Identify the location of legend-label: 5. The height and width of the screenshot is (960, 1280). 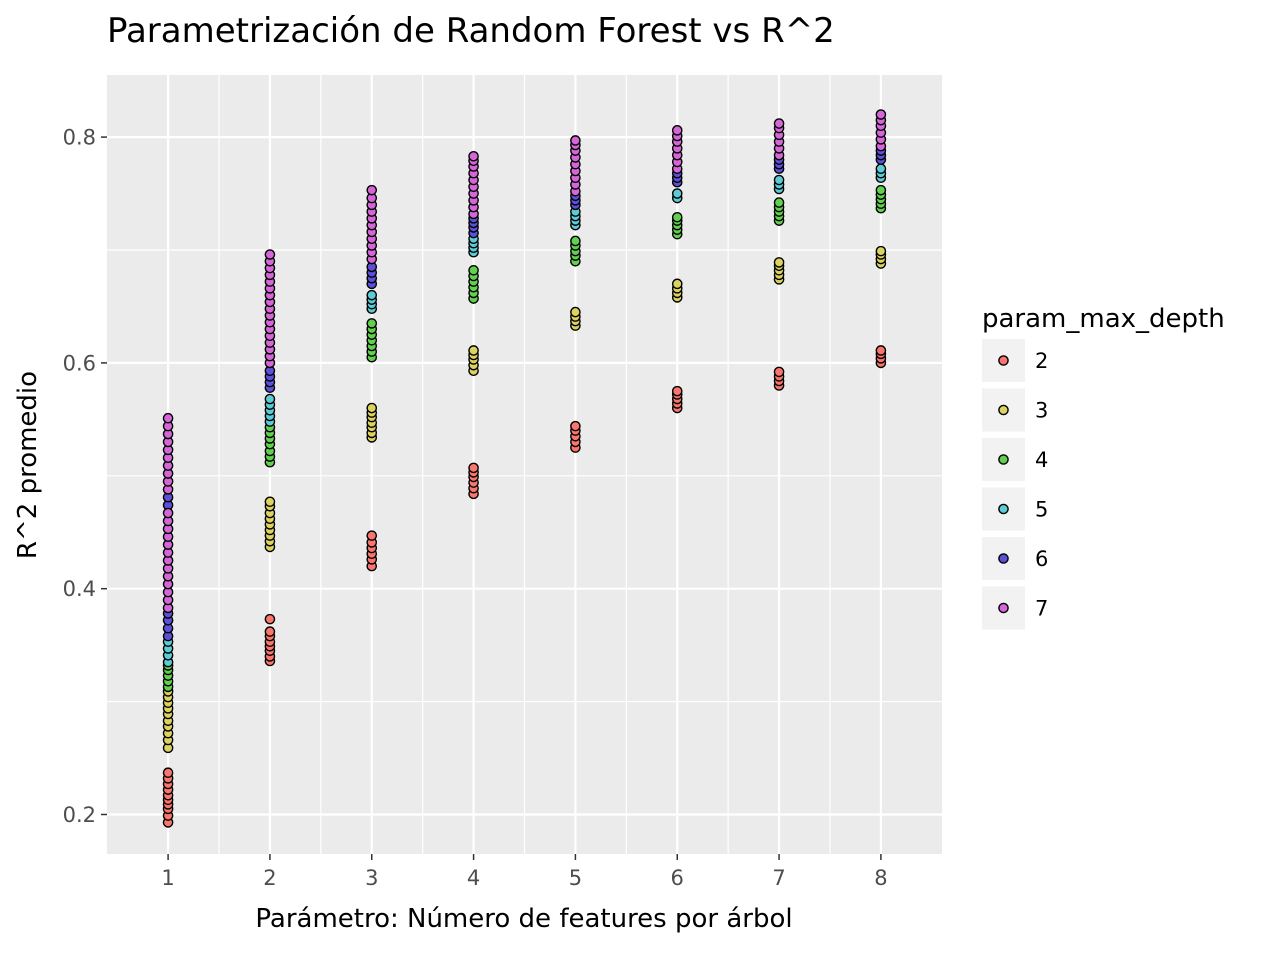
(1041, 510).